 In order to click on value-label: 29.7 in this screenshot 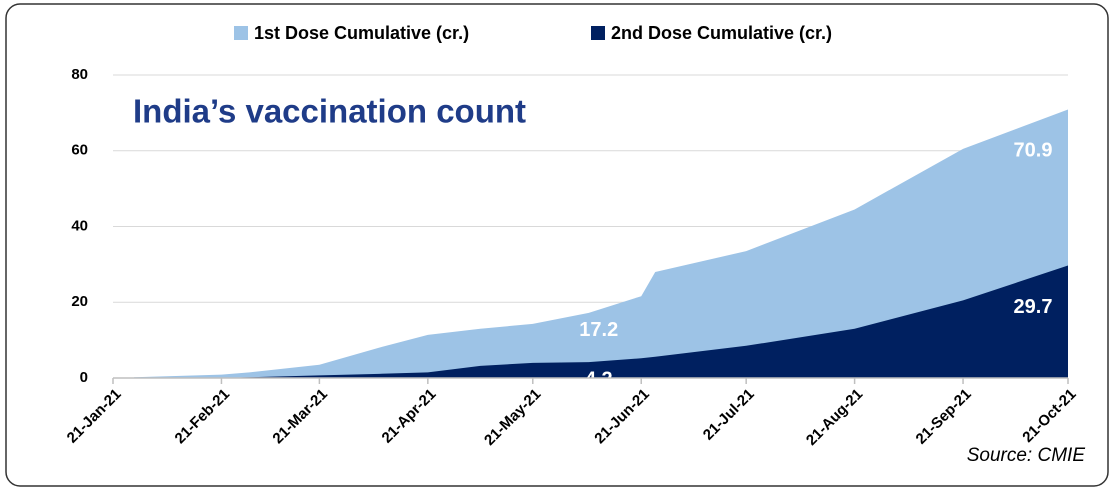, I will do `click(1033, 307)`.